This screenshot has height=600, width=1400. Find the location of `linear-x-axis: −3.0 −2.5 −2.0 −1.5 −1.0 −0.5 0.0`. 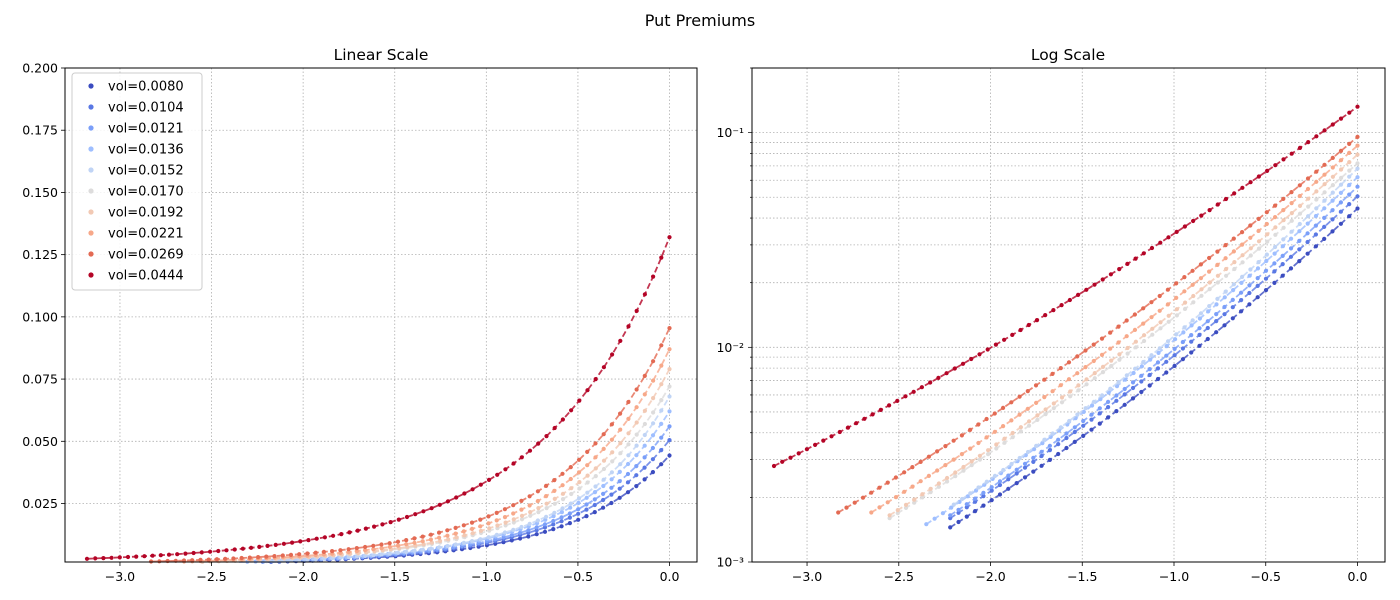

linear-x-axis: −3.0 −2.5 −2.0 −1.5 −1.0 −0.5 0.0 is located at coordinates (392, 573).